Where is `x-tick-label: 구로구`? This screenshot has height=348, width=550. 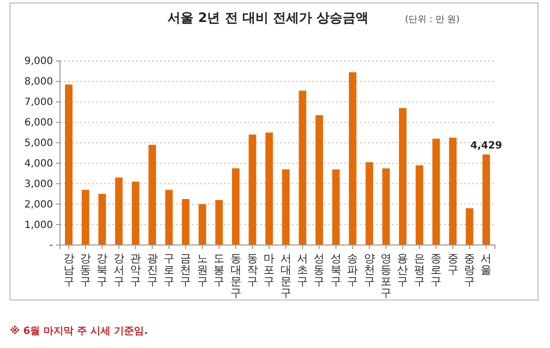
x-tick-label: 구로구 is located at coordinates (168, 270).